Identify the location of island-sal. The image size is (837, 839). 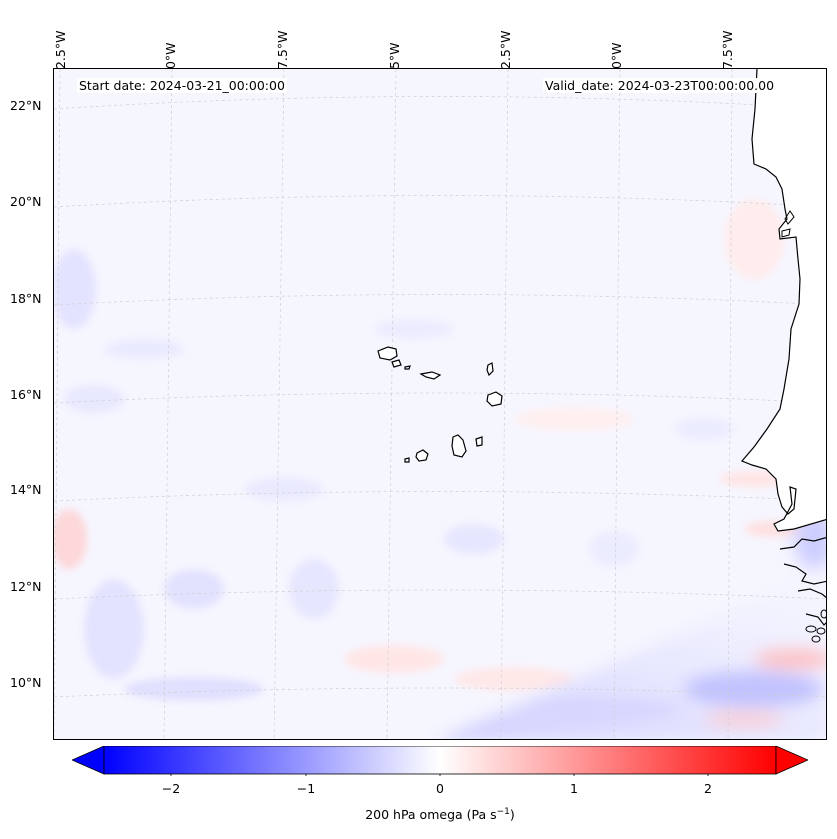
(490, 369).